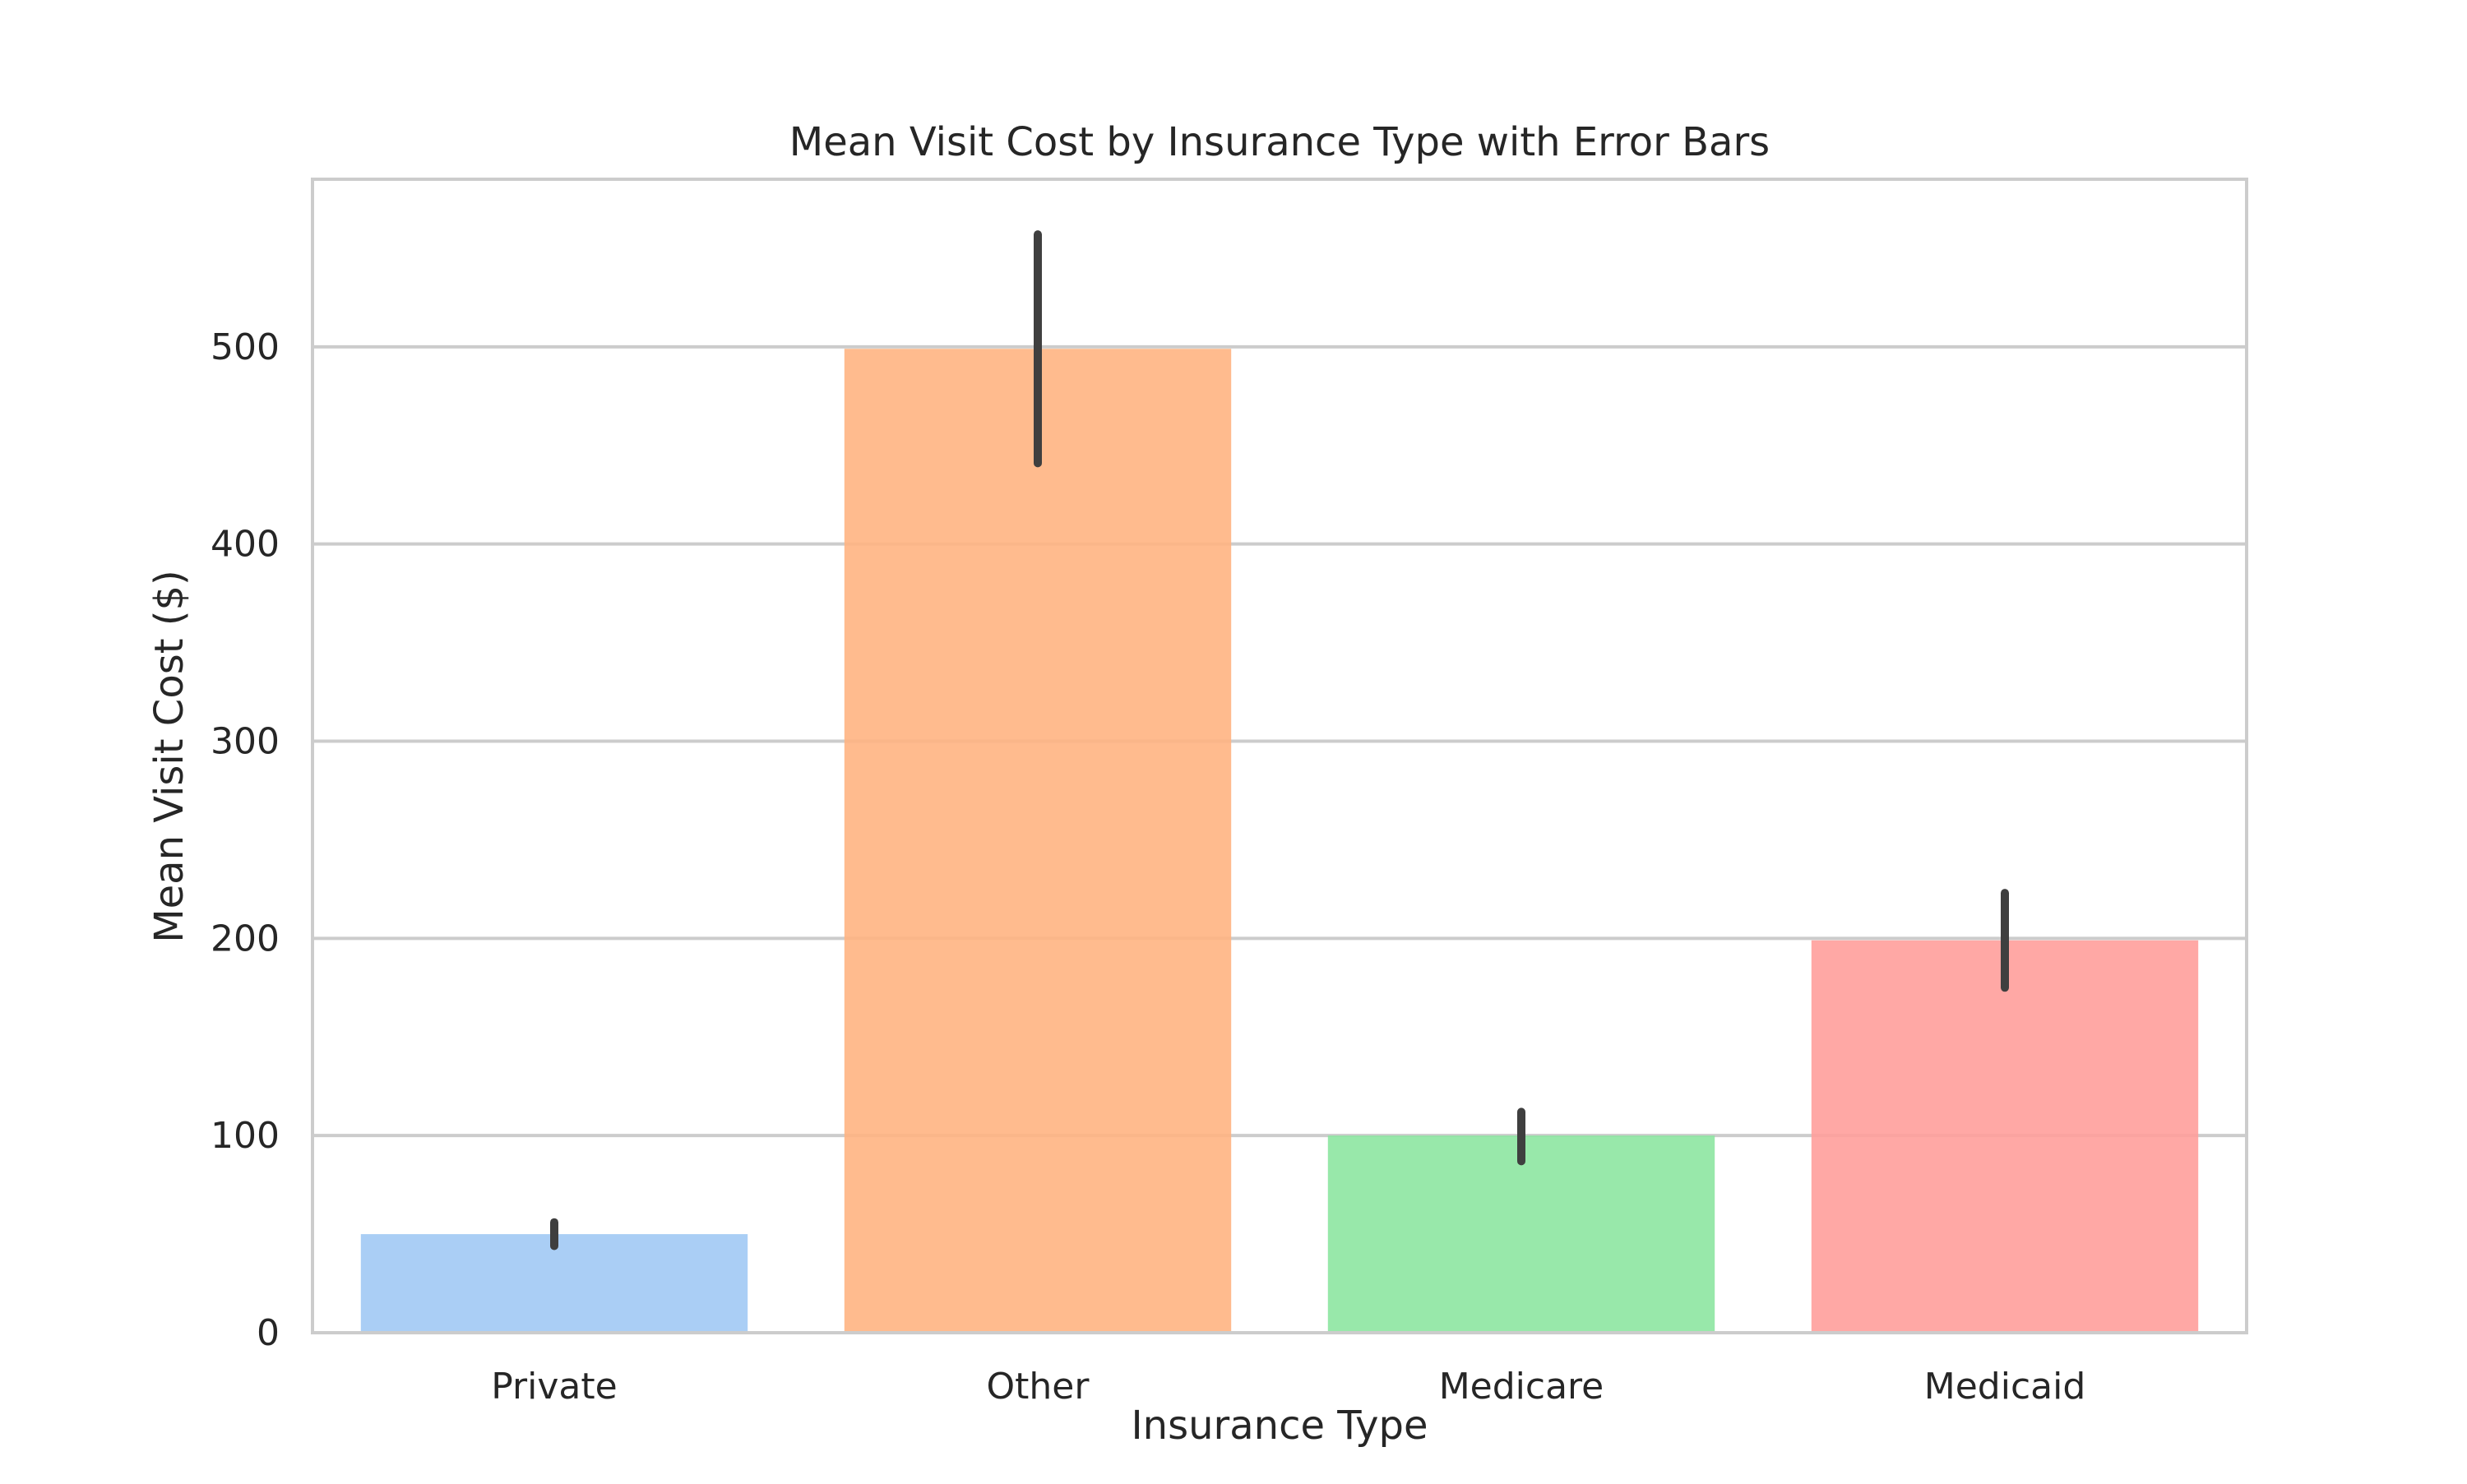 Image resolution: width=2467 pixels, height=1484 pixels. What do you see at coordinates (1038, 841) in the screenshot?
I see `bar-other` at bounding box center [1038, 841].